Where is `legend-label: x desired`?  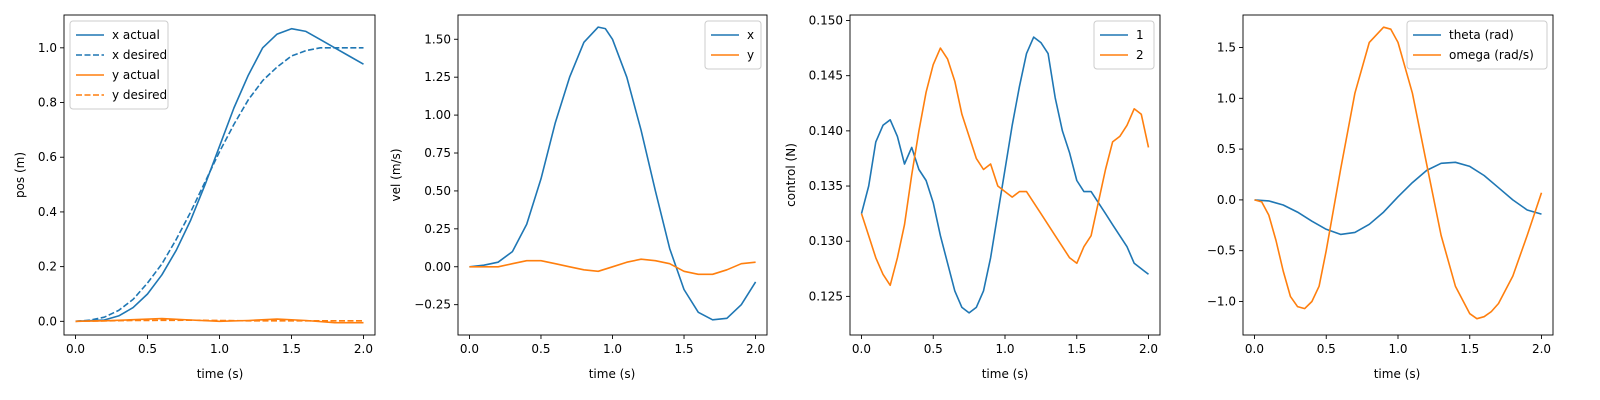
legend-label: x desired is located at coordinates (139, 55).